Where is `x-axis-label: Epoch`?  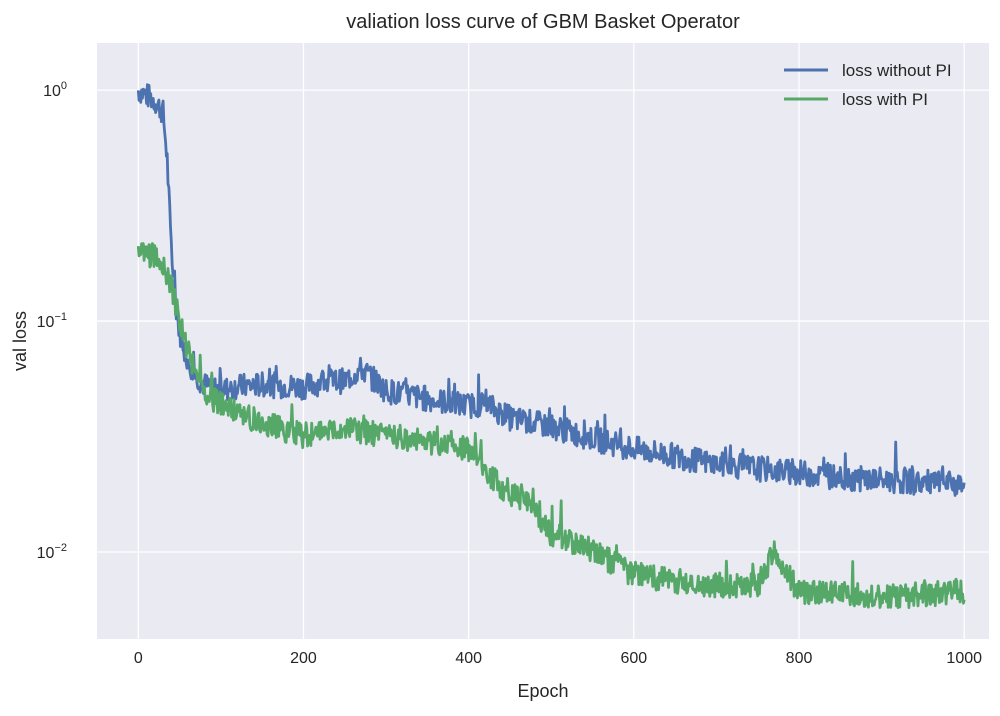
x-axis-label: Epoch is located at coordinates (542, 691).